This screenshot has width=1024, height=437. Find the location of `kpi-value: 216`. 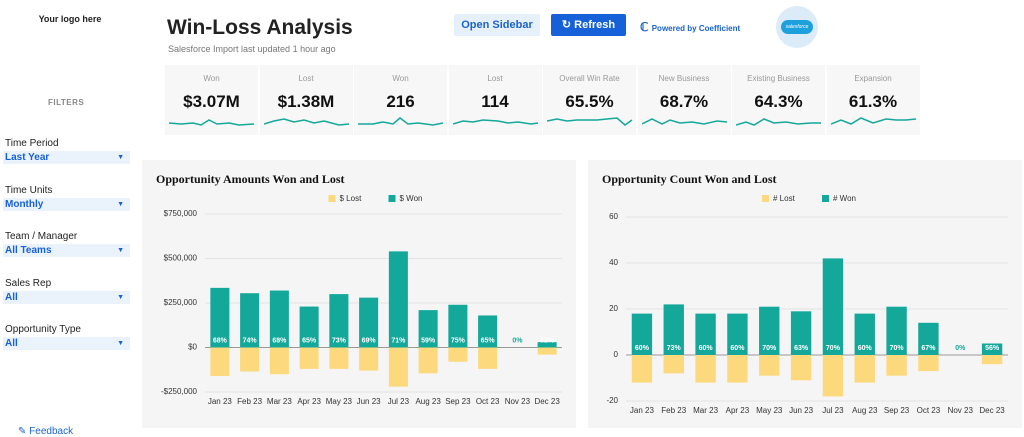

kpi-value: 216 is located at coordinates (400, 101).